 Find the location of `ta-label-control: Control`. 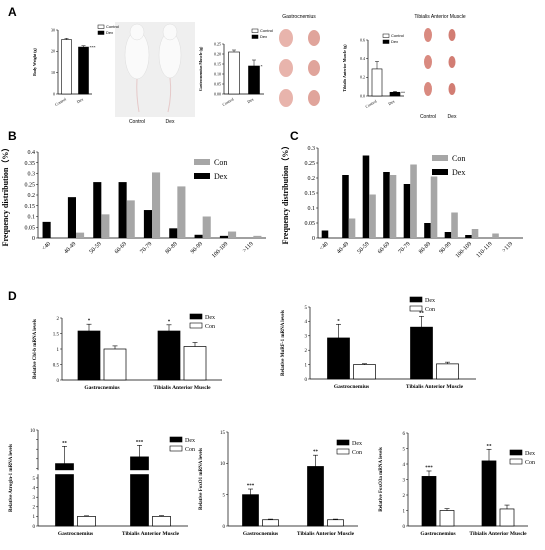

ta-label-control: Control is located at coordinates (428, 117).